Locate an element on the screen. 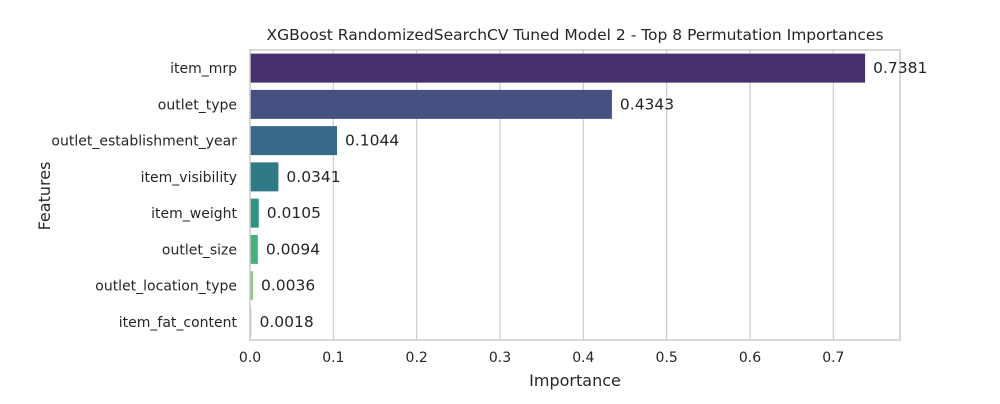  y-tick-label: outlet_type is located at coordinates (197, 105).